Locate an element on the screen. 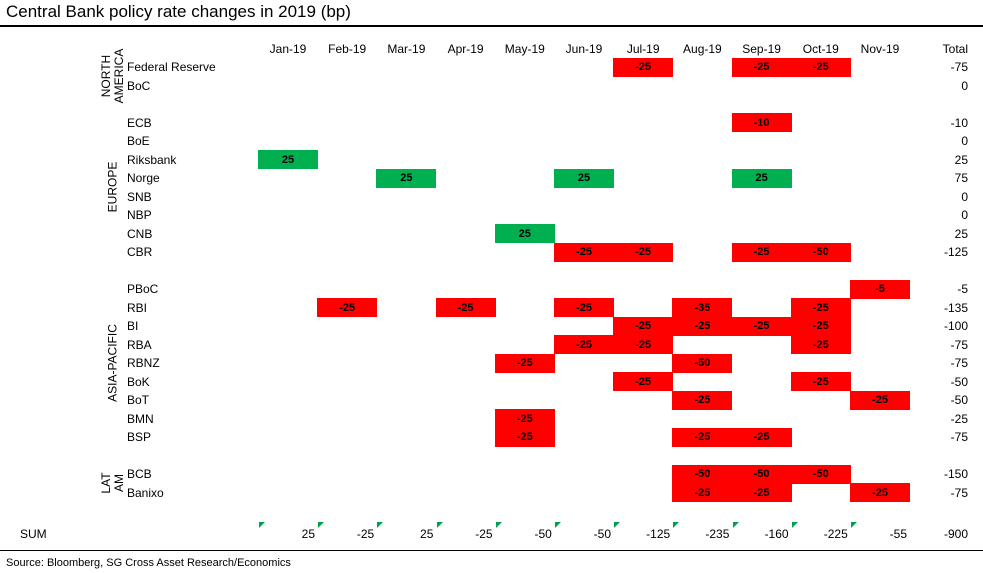 Image resolution: width=983 pixels, height=573 pixels. bank-label: BoC is located at coordinates (139, 85).